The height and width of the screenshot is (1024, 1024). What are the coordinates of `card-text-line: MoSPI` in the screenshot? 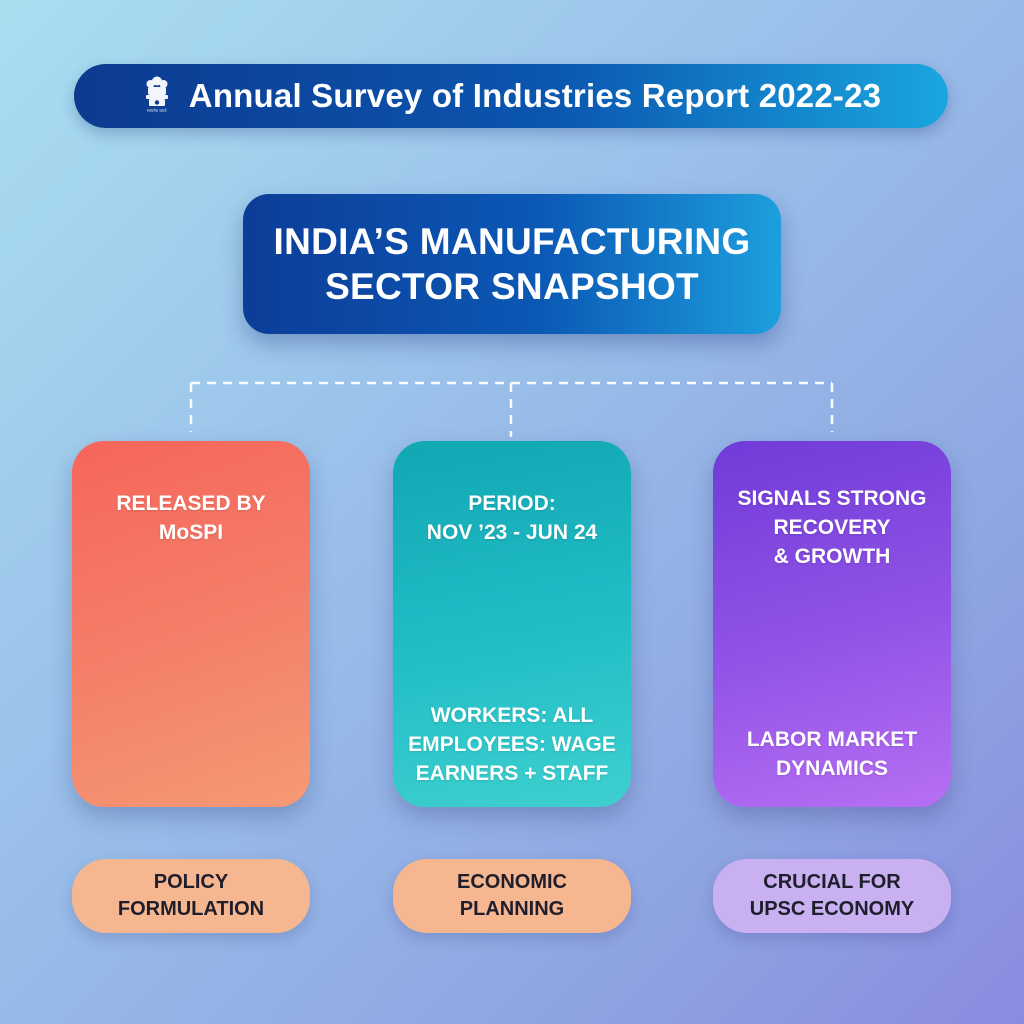 It's located at (191, 532).